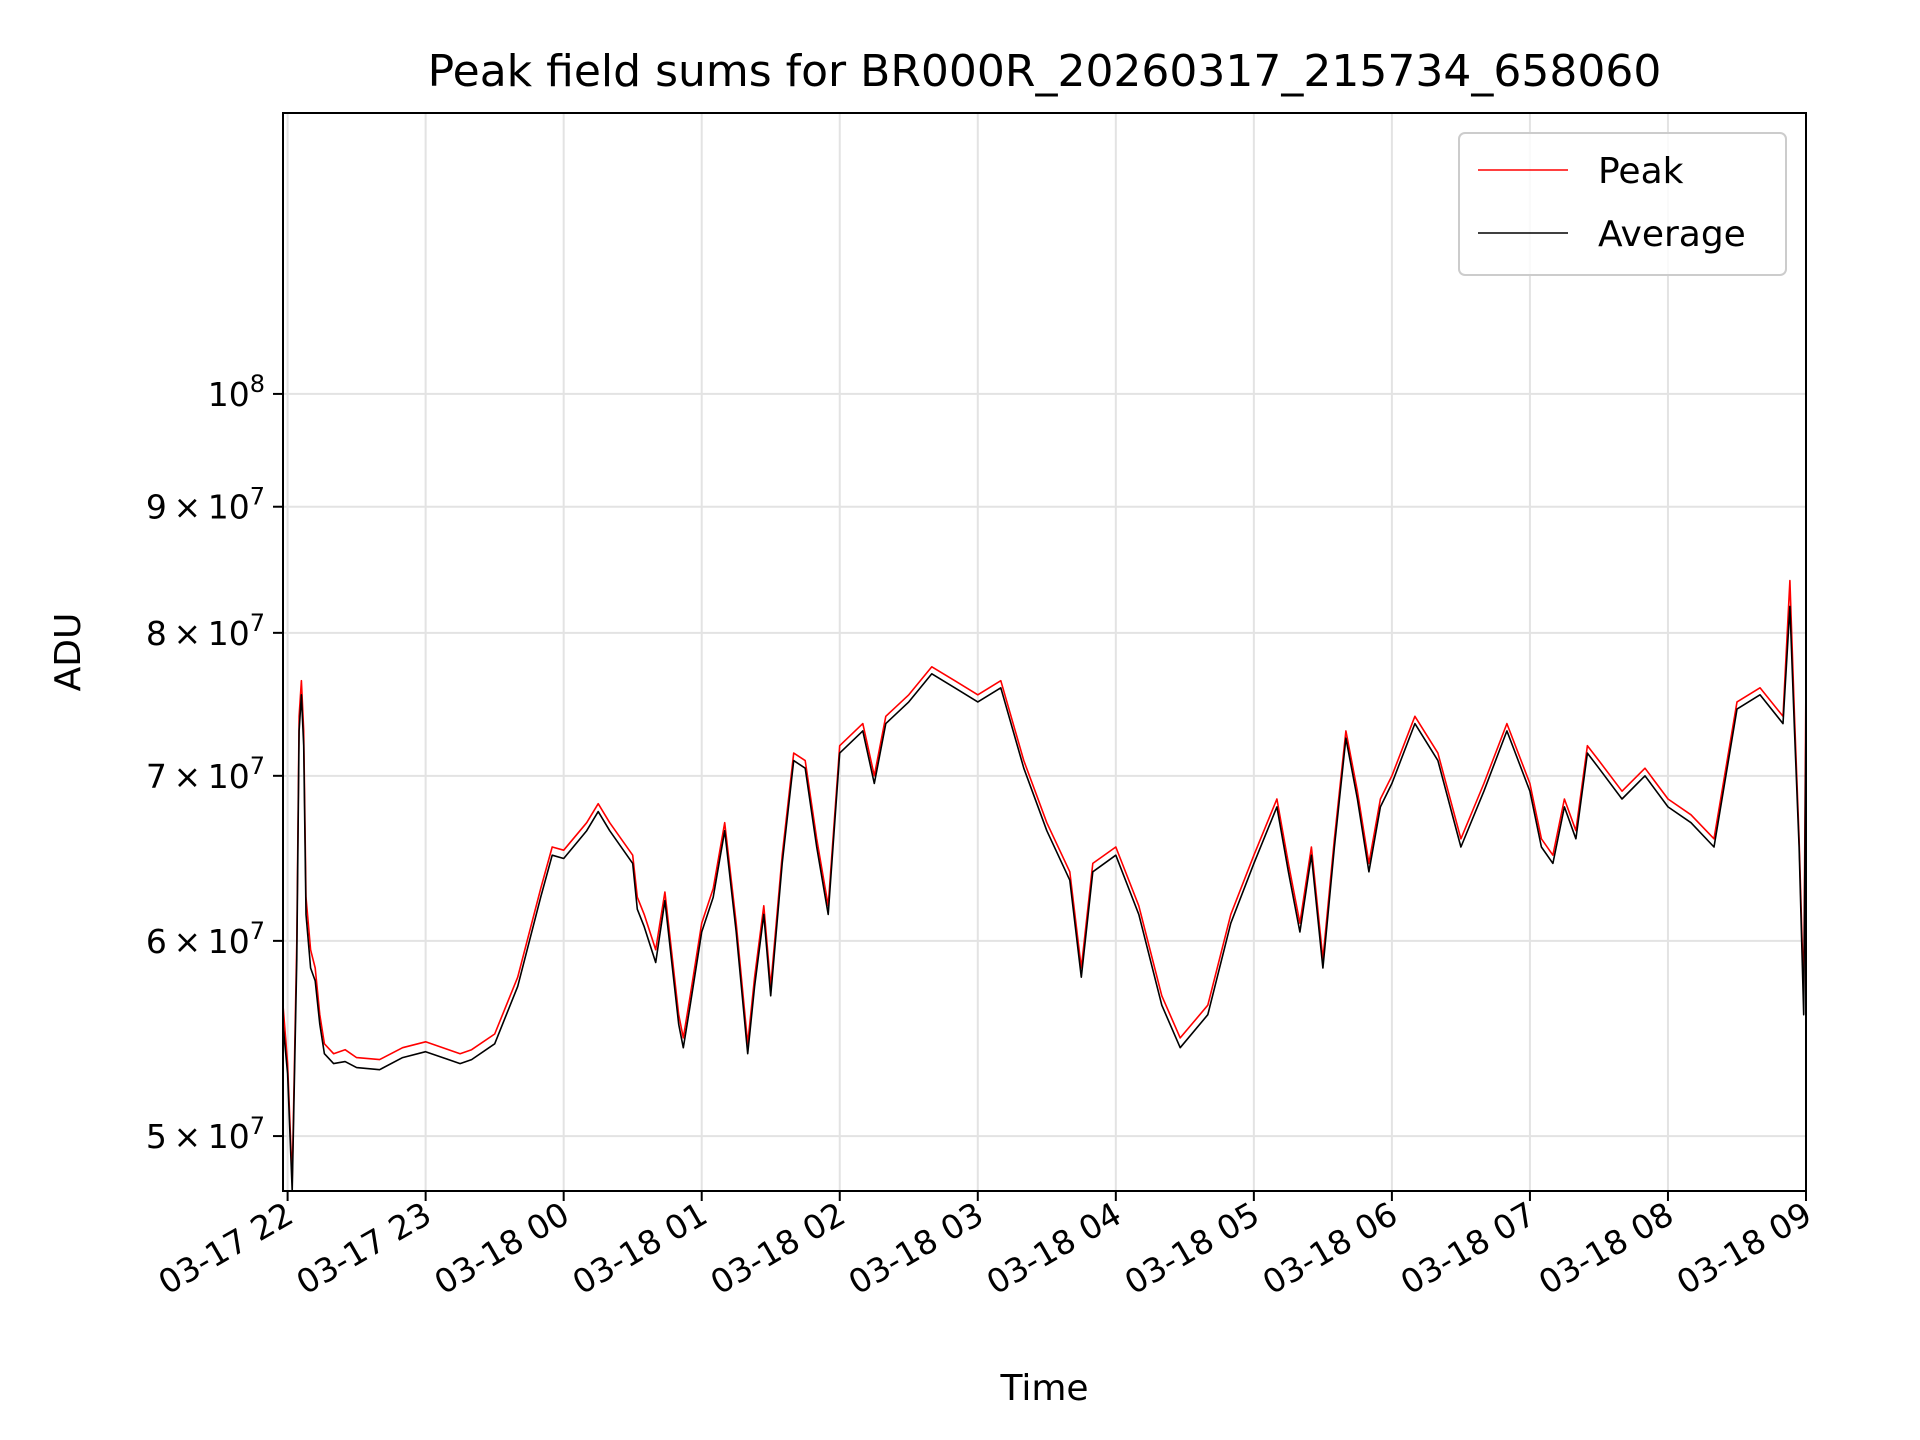 The width and height of the screenshot is (1920, 1440). I want to click on y-axis: 5 × 107 6 × 107 7 × 107 8 × 107 9 × 107 108, so click(214, 763).